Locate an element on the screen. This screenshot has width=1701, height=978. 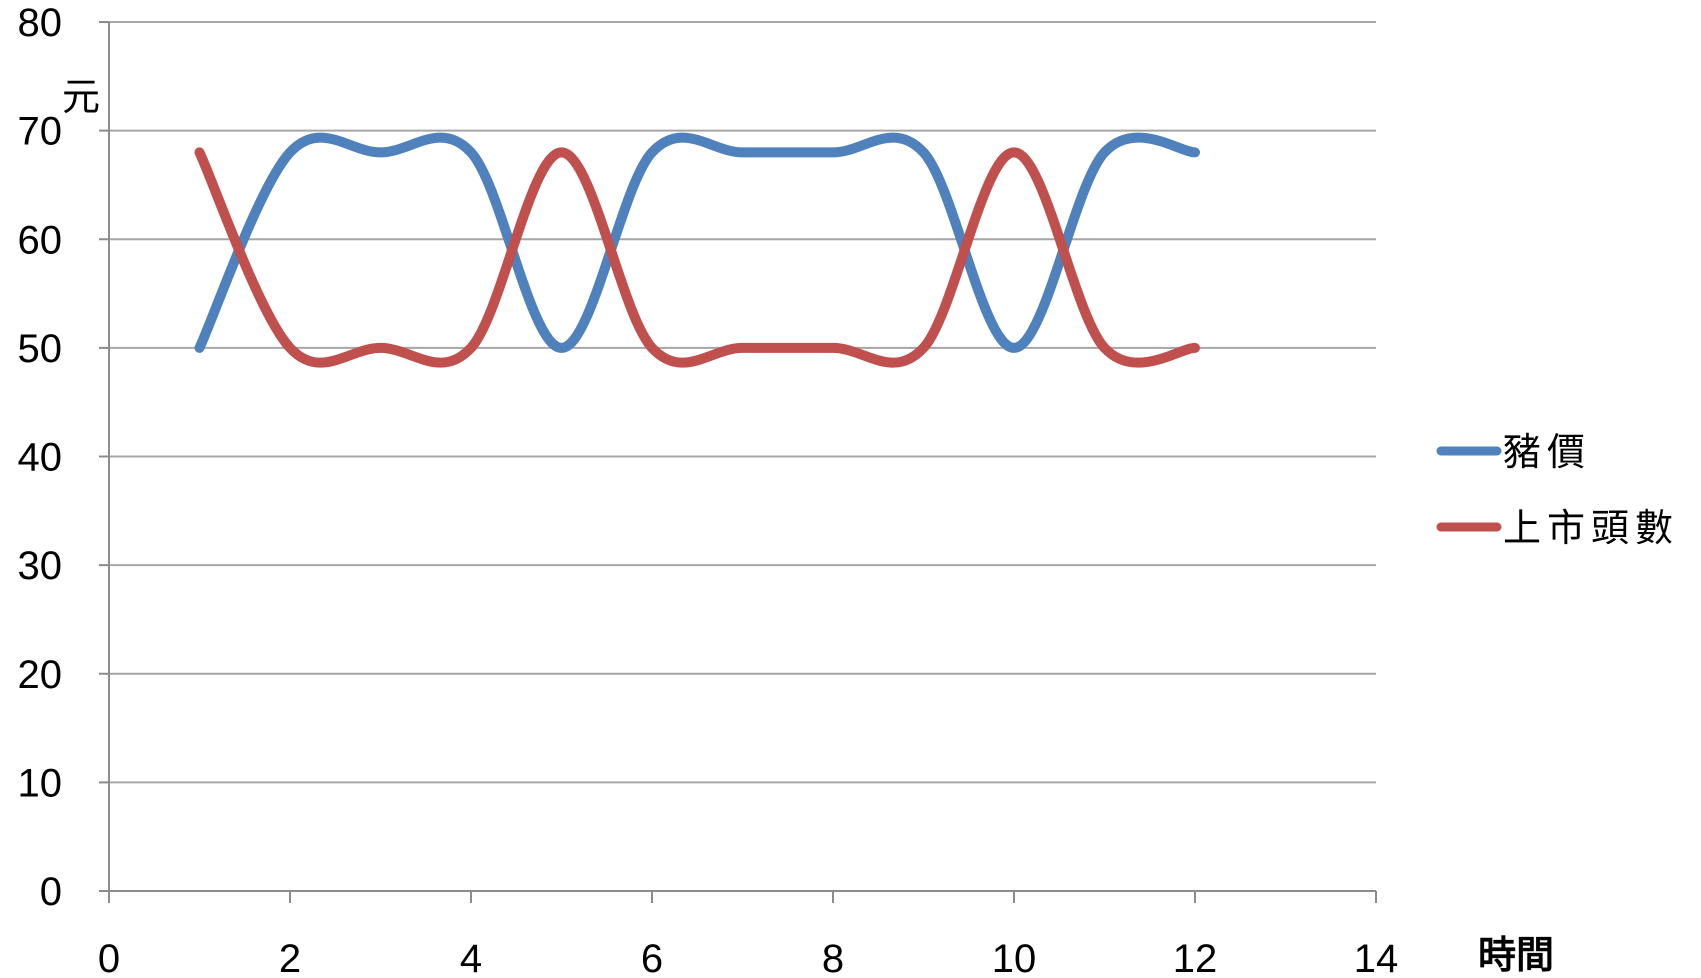
series-lines is located at coordinates (697, 250).